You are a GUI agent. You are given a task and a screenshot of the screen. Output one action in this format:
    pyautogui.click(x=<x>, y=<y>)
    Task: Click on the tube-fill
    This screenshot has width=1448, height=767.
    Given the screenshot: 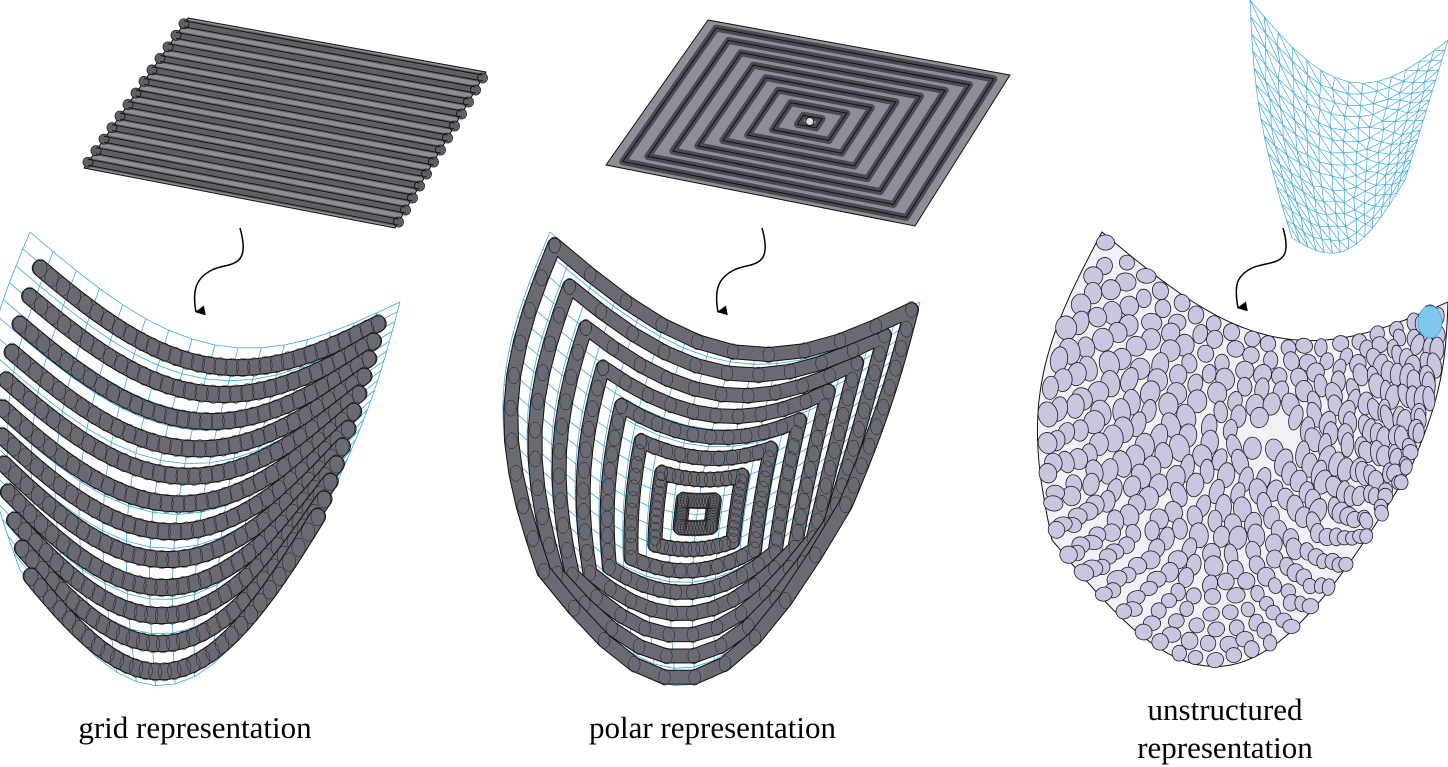 What is the action you would take?
    pyautogui.click(x=173, y=571)
    